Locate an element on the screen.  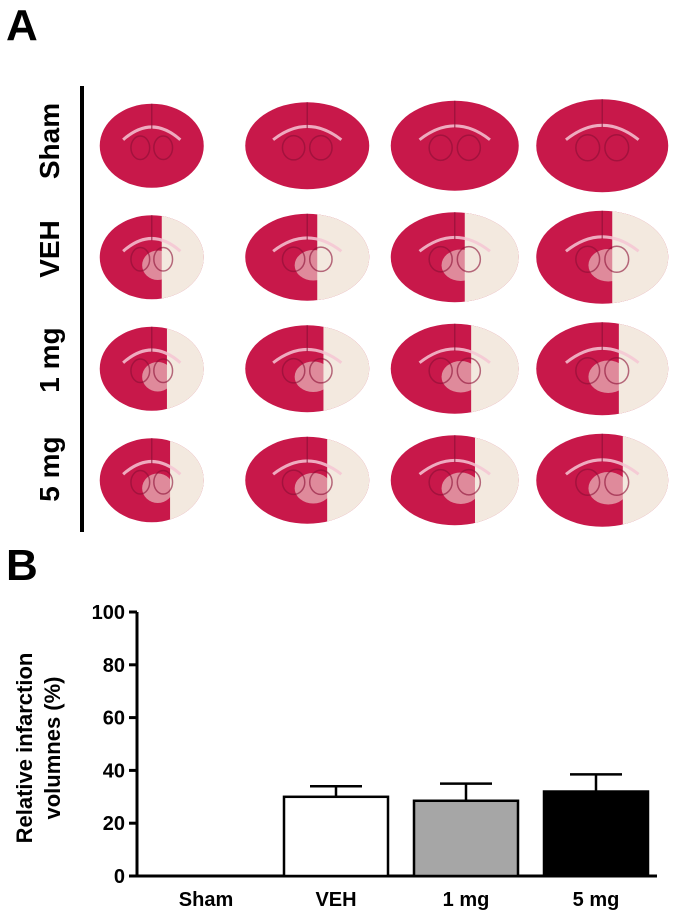
bar-5mg is located at coordinates (596, 834).